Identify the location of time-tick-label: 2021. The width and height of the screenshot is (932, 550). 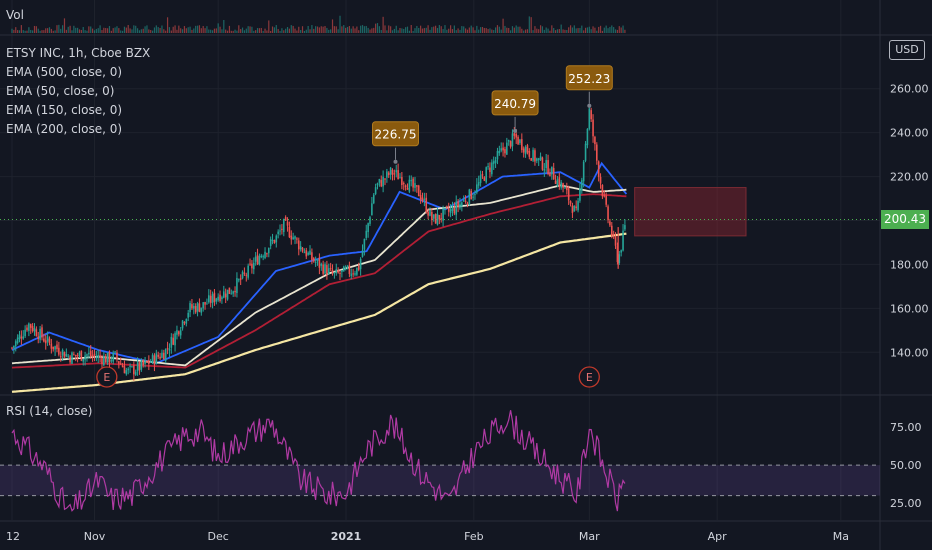
(346, 536).